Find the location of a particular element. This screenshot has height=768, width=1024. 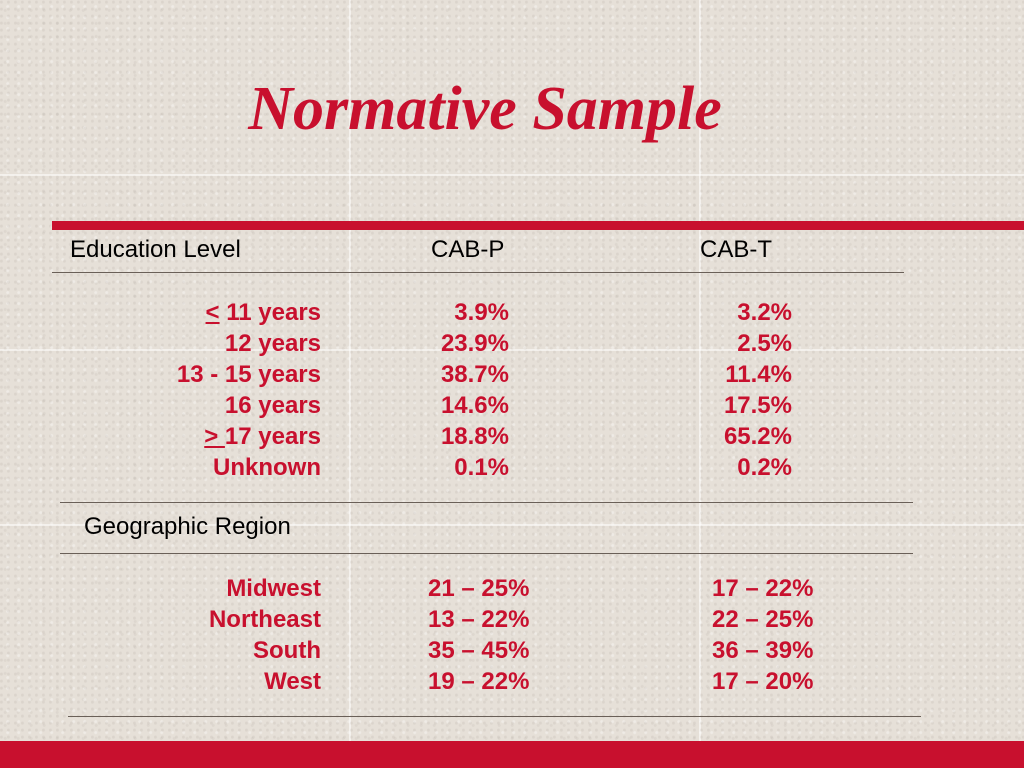

cab-p-header: CAB-P is located at coordinates (468, 249).